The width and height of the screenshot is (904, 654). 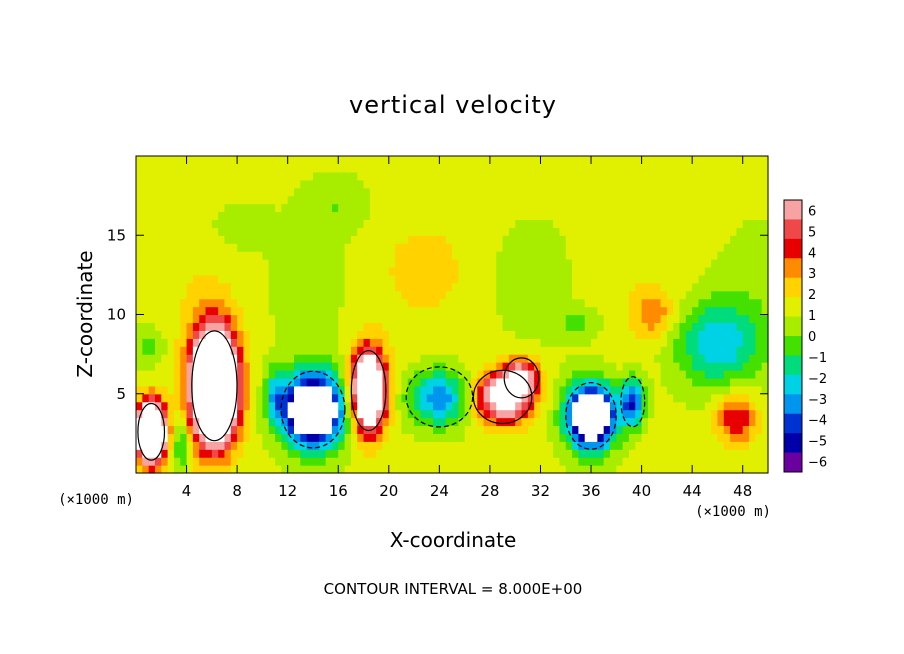 I want to click on colorbar-tick-label: 2, so click(x=812, y=295).